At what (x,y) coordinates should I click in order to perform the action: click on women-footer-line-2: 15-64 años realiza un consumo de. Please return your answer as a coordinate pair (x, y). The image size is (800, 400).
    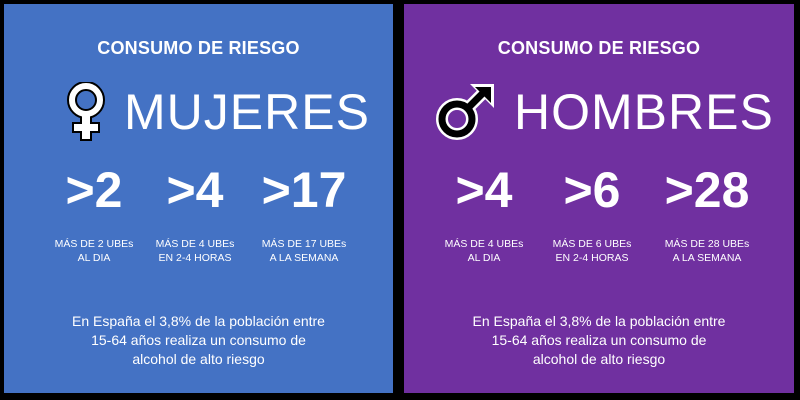
    Looking at the image, I should click on (198, 340).